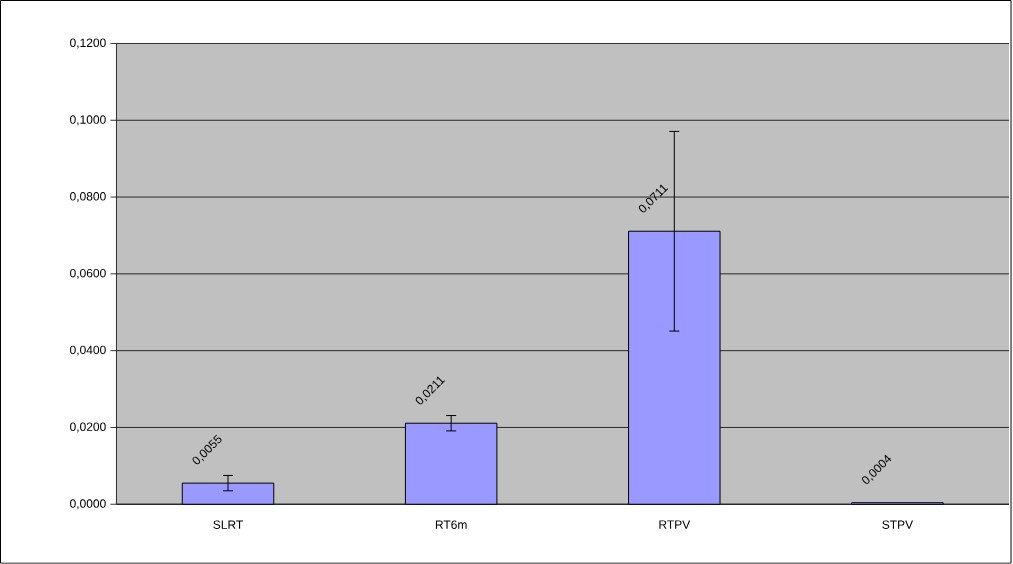  What do you see at coordinates (88, 350) in the screenshot?
I see `y-tick-label: 0,0400` at bounding box center [88, 350].